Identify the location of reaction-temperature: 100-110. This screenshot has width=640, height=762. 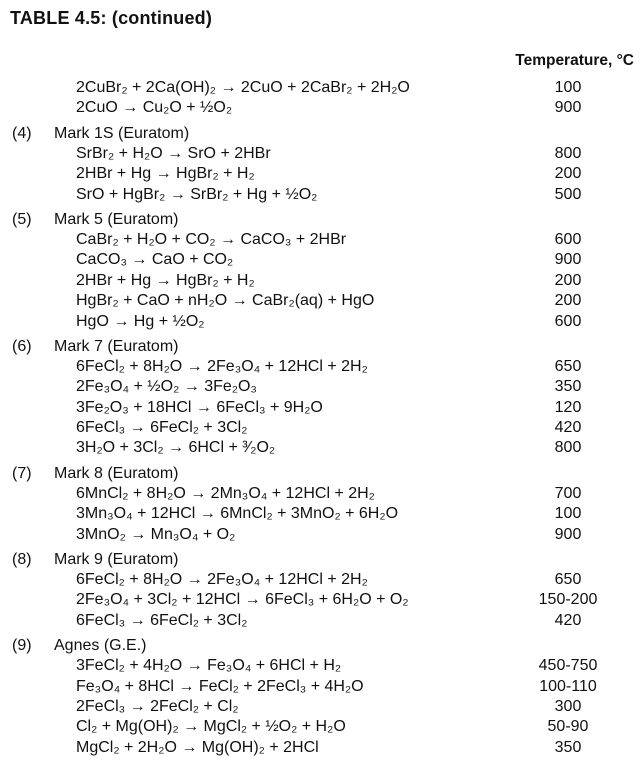
(568, 686).